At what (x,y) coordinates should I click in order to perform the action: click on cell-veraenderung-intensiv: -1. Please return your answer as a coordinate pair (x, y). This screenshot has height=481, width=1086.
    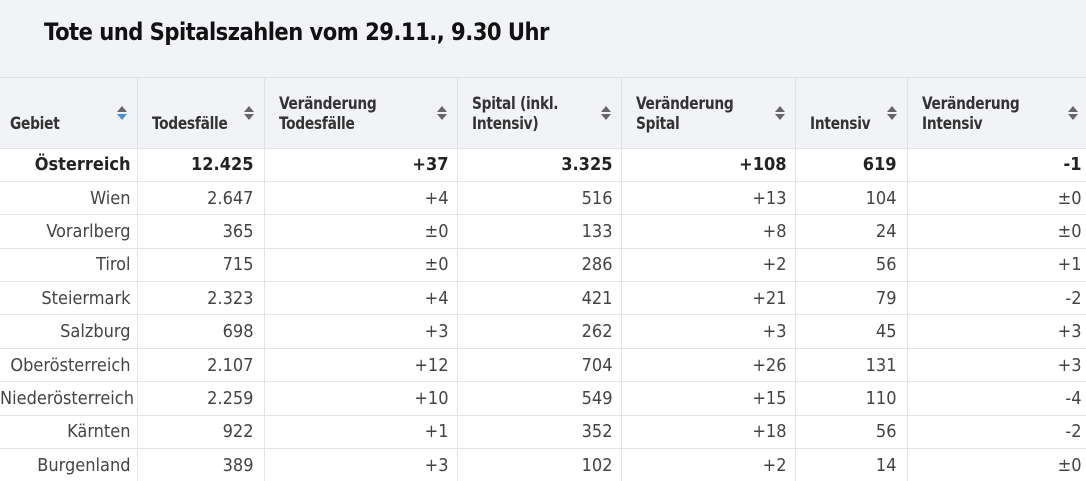
    Looking at the image, I should click on (996, 165).